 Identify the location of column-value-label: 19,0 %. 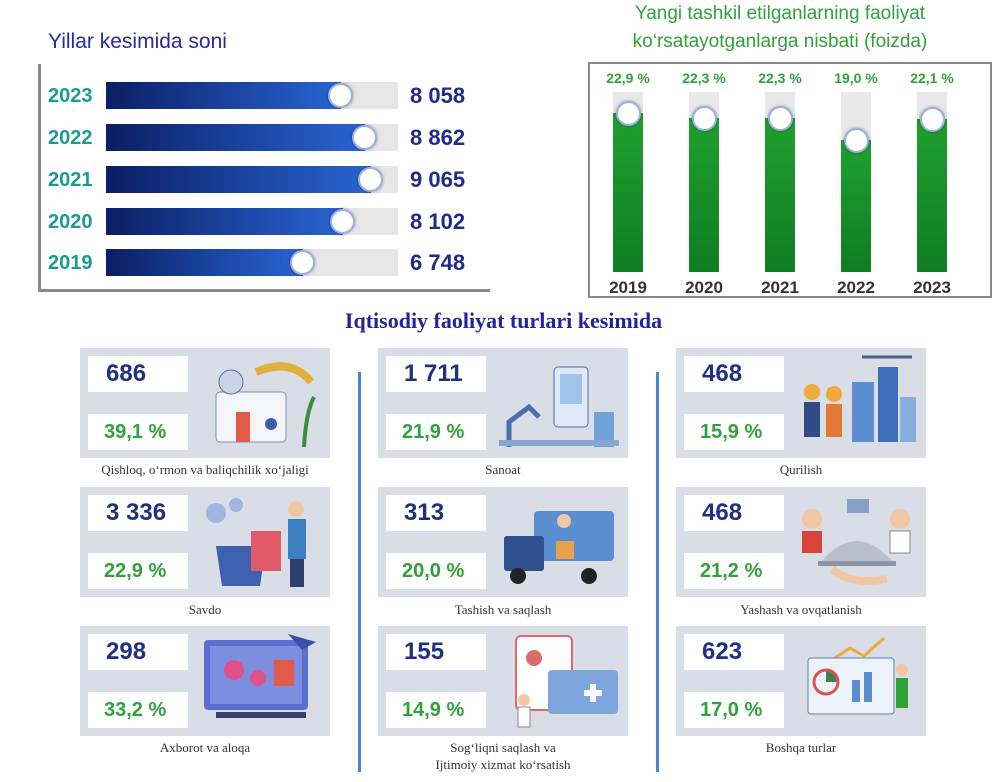
(856, 78).